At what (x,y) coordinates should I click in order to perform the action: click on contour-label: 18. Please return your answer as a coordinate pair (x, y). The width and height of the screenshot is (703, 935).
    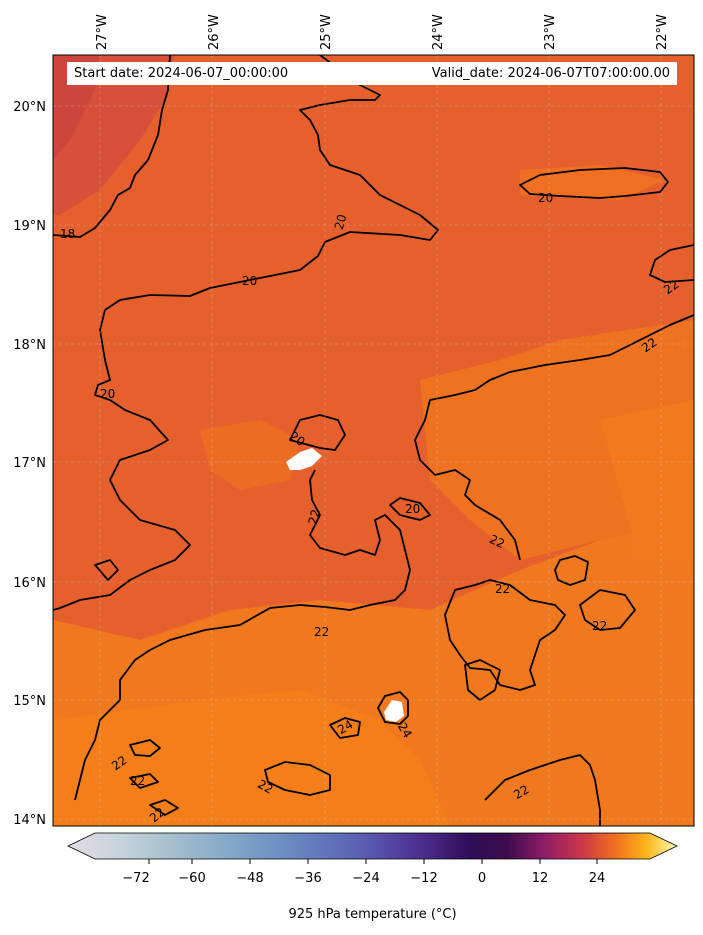
    Looking at the image, I should click on (67, 234).